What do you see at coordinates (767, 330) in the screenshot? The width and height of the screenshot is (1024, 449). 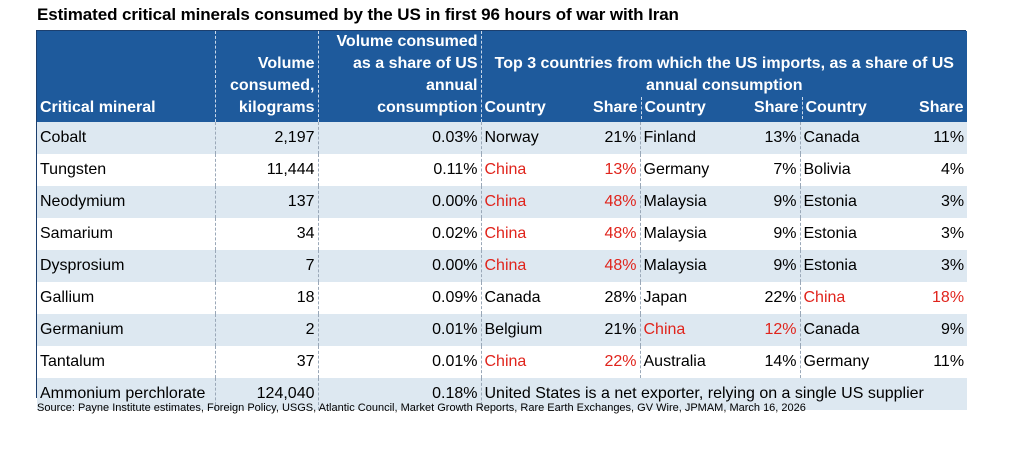 I see `share-2-cell: 12%` at bounding box center [767, 330].